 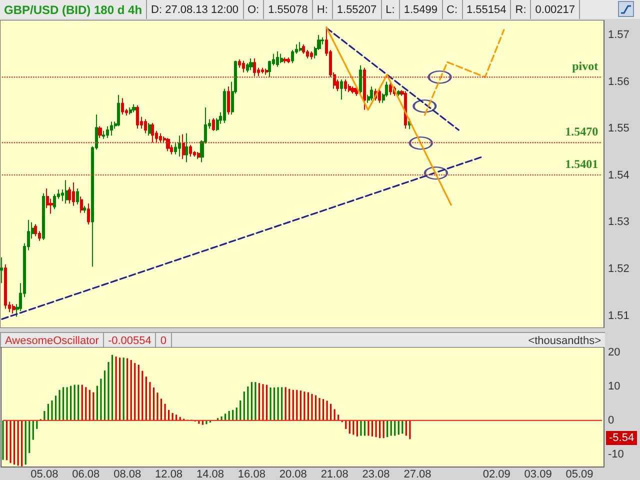 What do you see at coordinates (487, 9) in the screenshot?
I see `text: 1.55154` at bounding box center [487, 9].